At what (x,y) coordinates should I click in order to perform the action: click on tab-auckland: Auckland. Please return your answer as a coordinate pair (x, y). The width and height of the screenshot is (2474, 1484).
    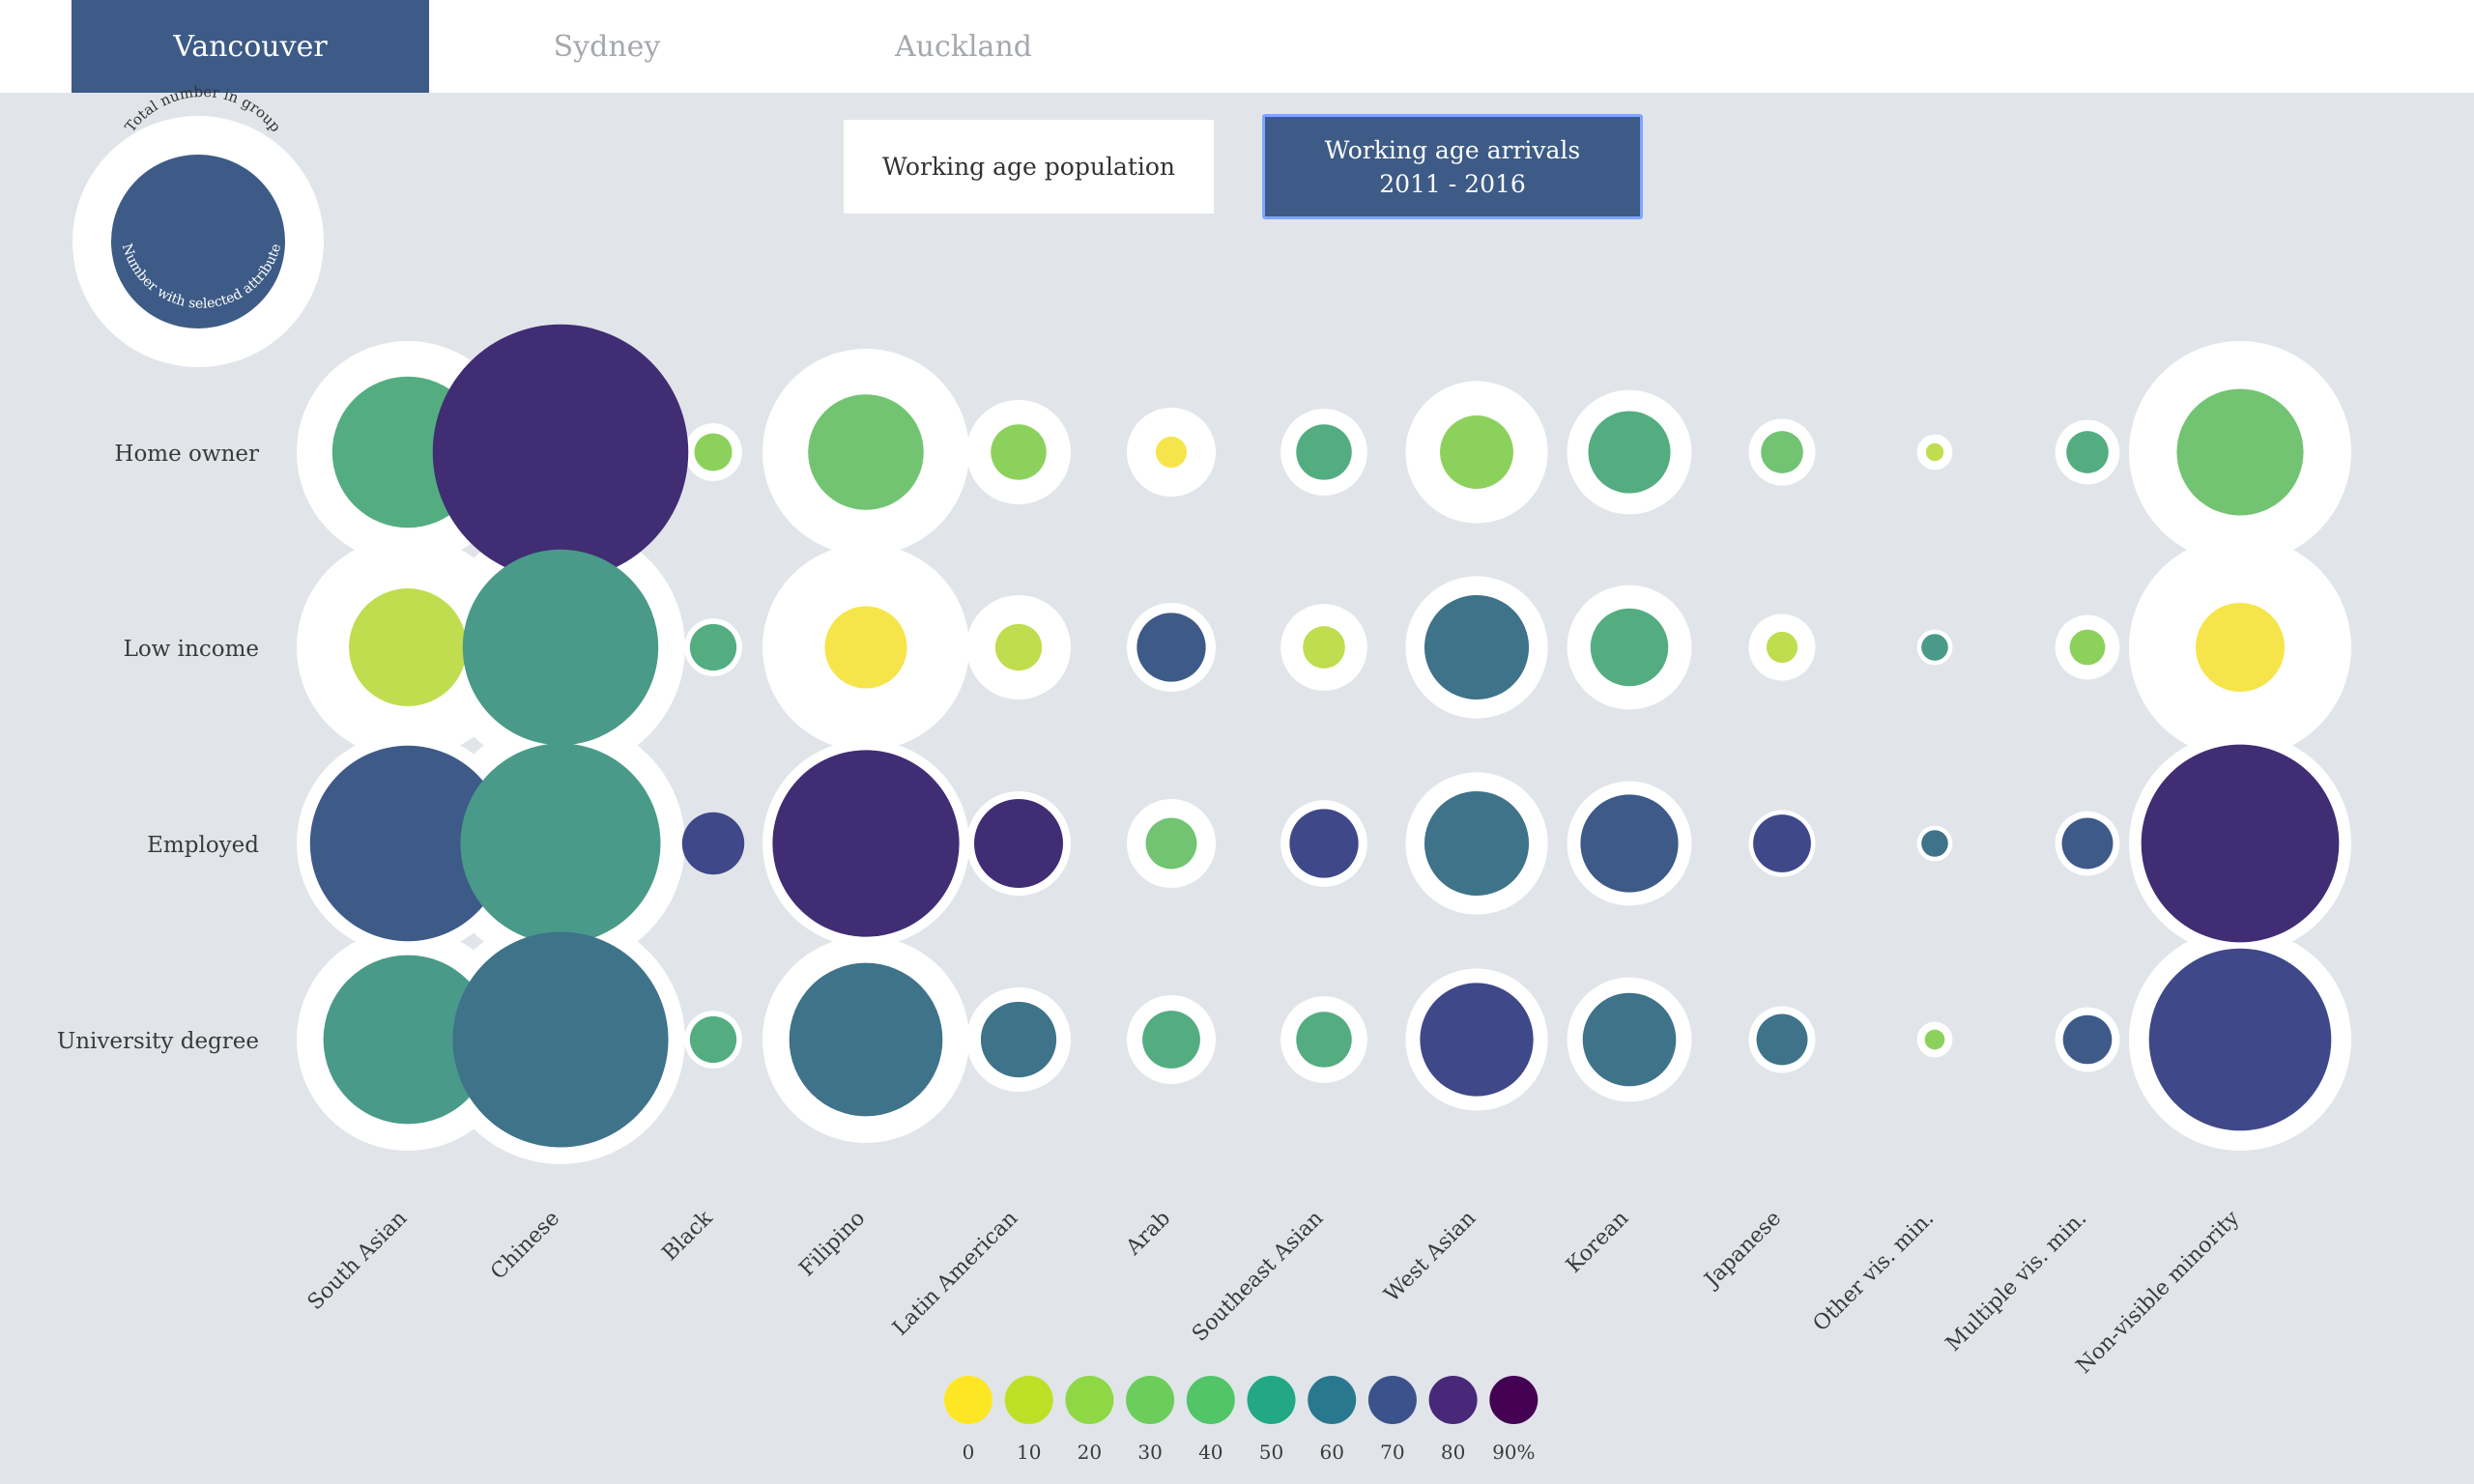
    Looking at the image, I should click on (964, 46).